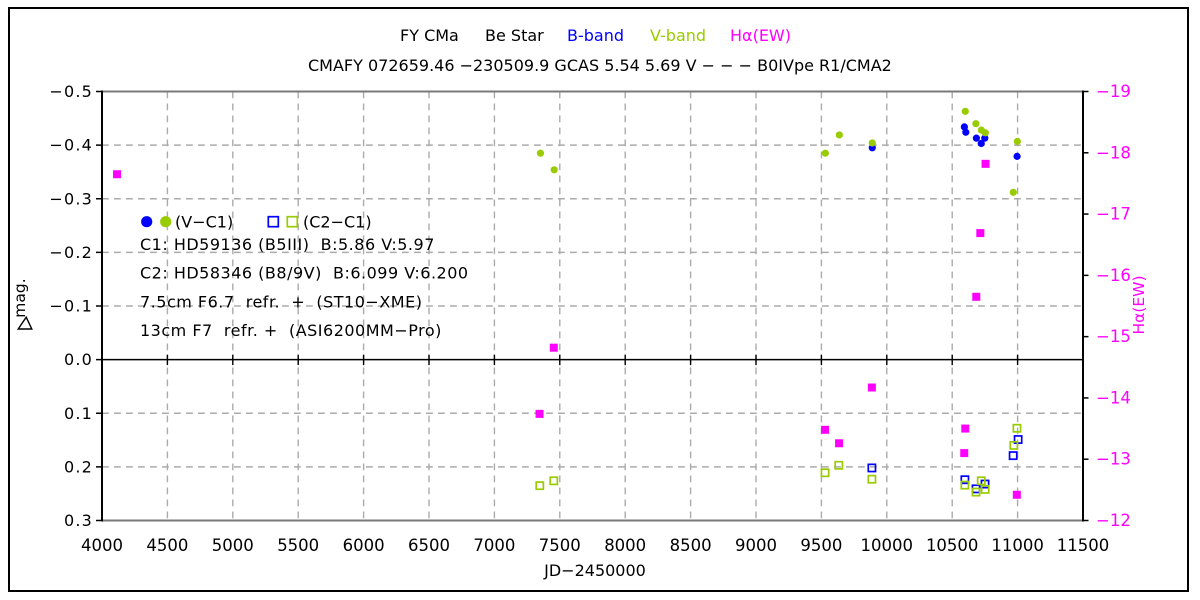 Image resolution: width=1200 pixels, height=600 pixels. I want to click on chart-title-segment: FY CMa, so click(429, 35).